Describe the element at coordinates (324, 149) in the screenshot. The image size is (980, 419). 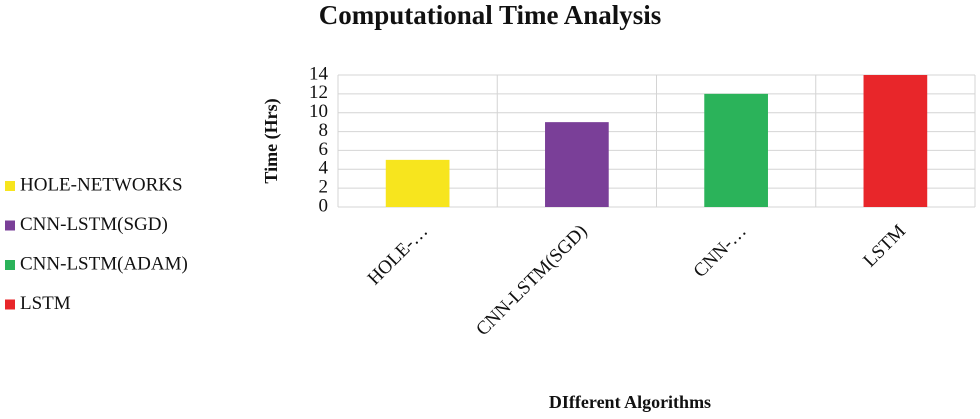
I see `y-tick-label: 6` at that location.